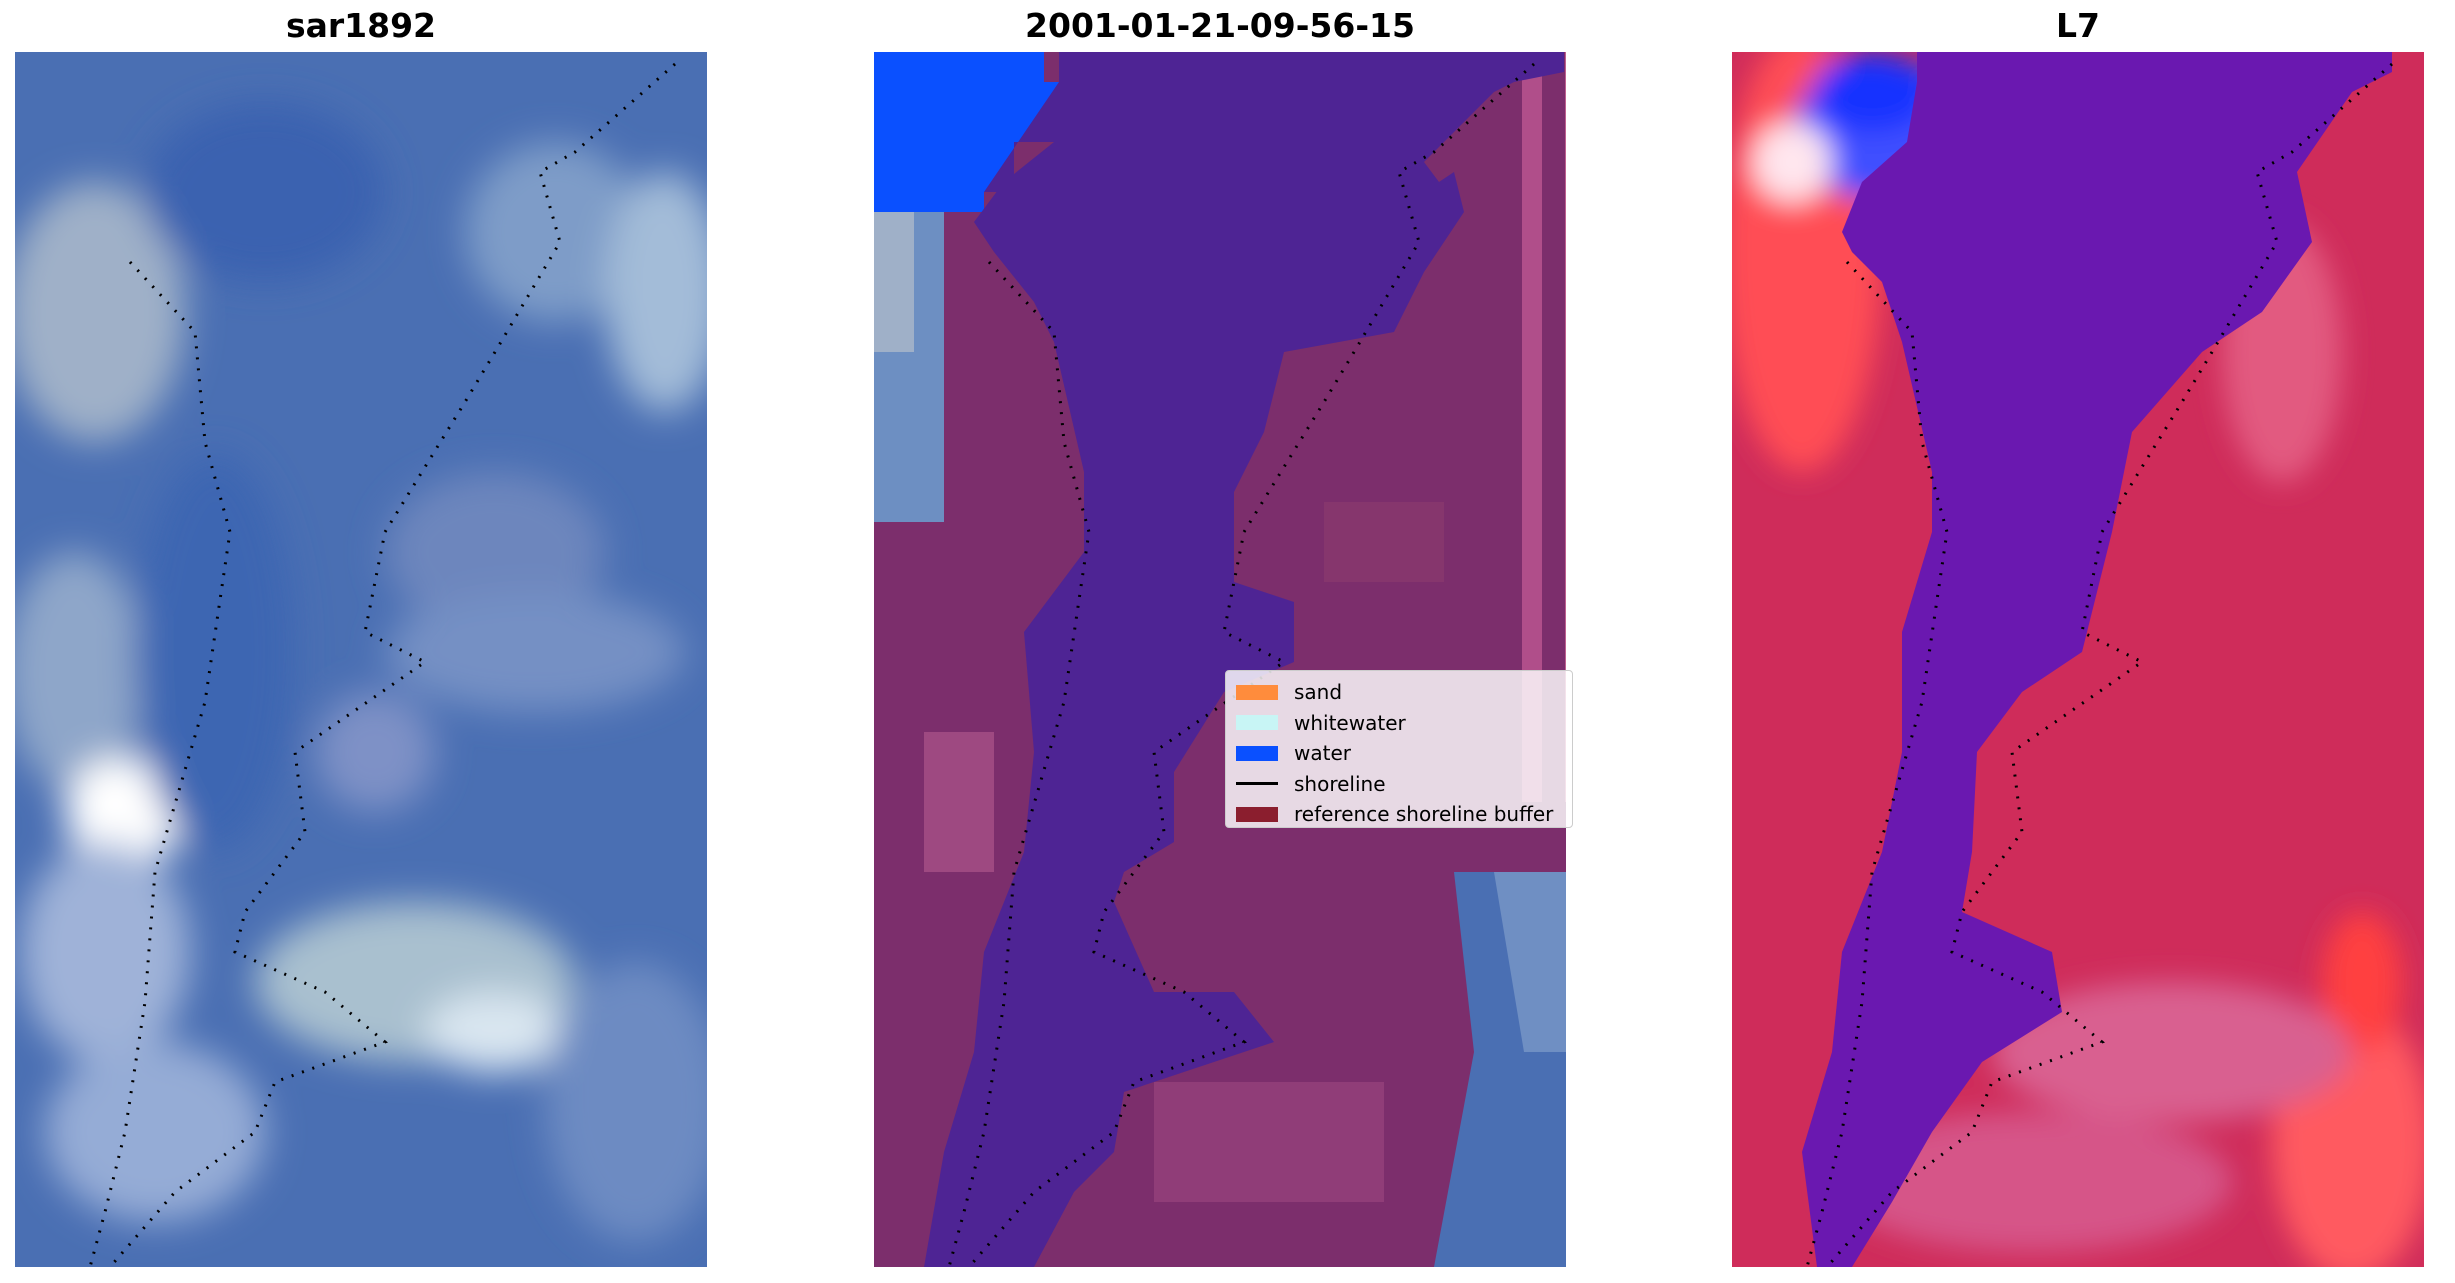  What do you see at coordinates (1257, 753) in the screenshot?
I see `legend-swatch-water` at bounding box center [1257, 753].